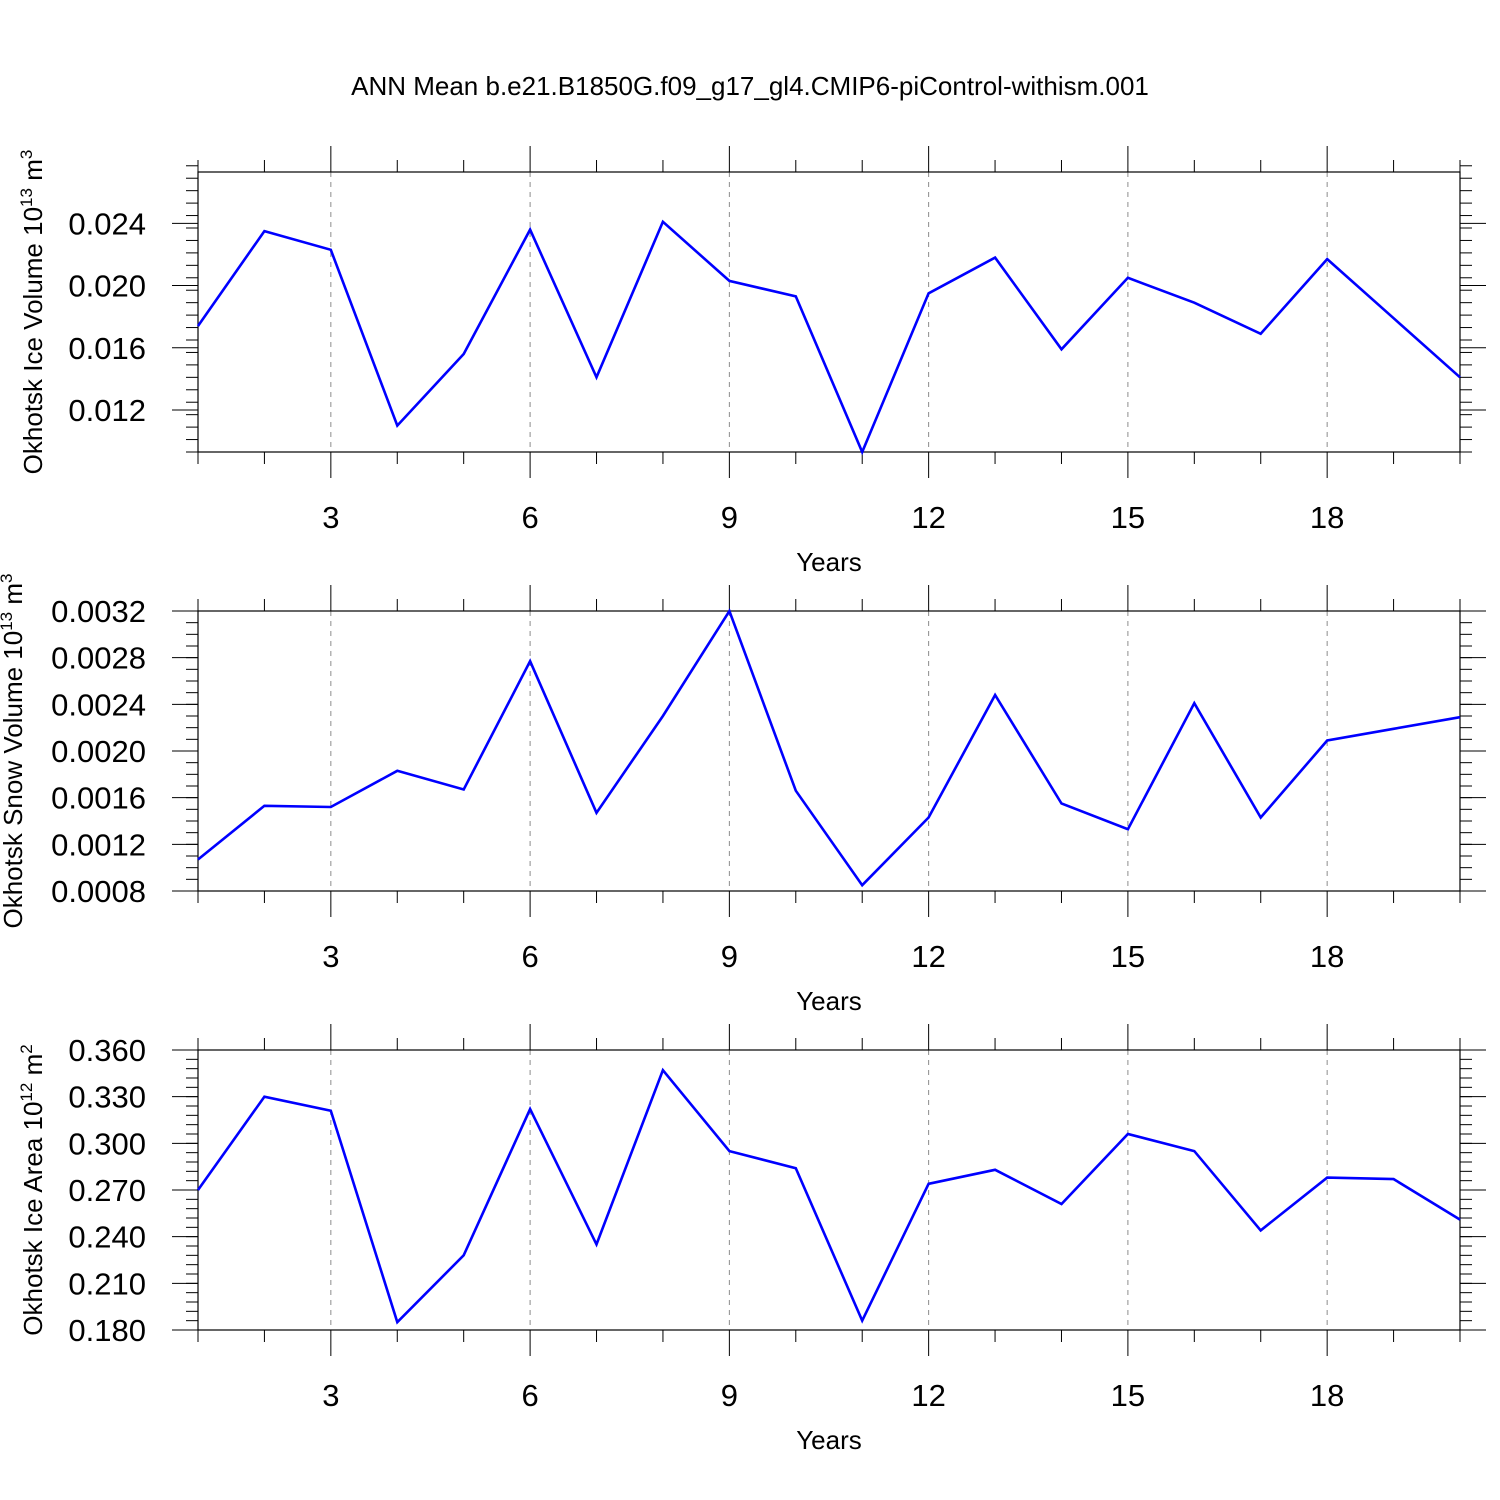 The image size is (1500, 1500). What do you see at coordinates (107, 1050) in the screenshot?
I see `y-tick-label: 0.360` at bounding box center [107, 1050].